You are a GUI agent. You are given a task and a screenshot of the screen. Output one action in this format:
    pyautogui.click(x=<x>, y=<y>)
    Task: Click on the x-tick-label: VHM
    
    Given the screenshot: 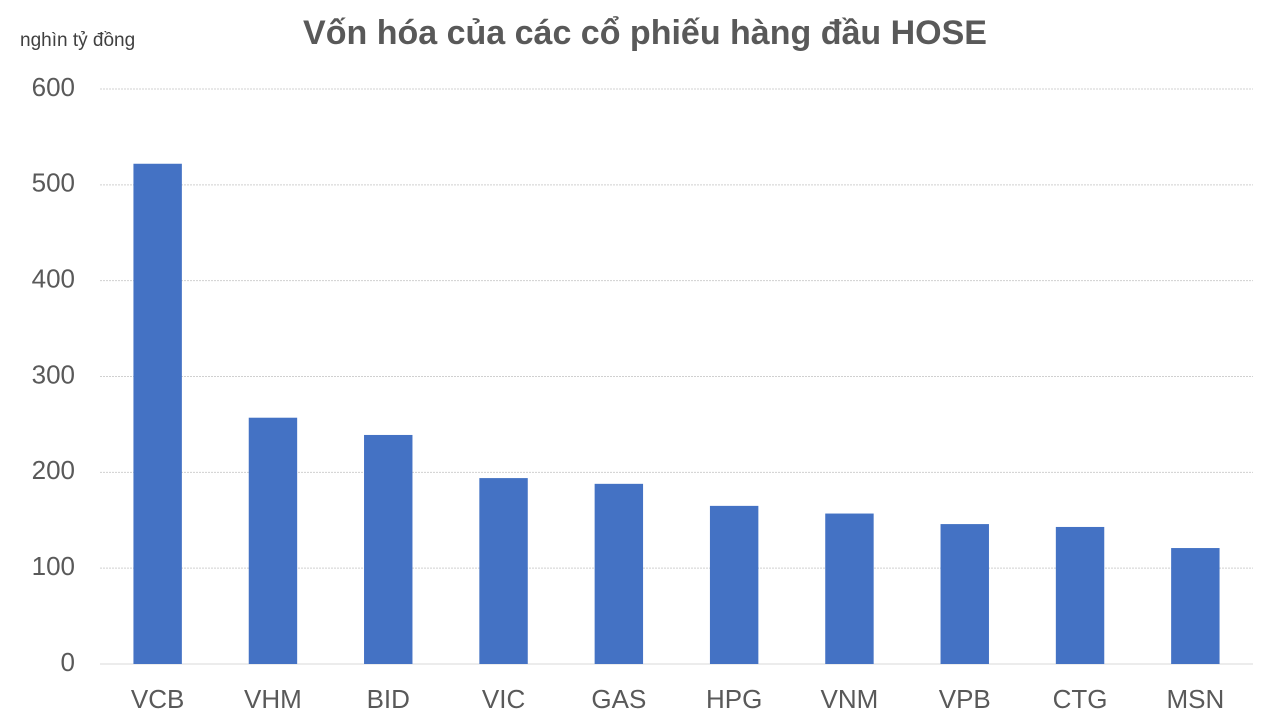 What is the action you would take?
    pyautogui.click(x=273, y=699)
    